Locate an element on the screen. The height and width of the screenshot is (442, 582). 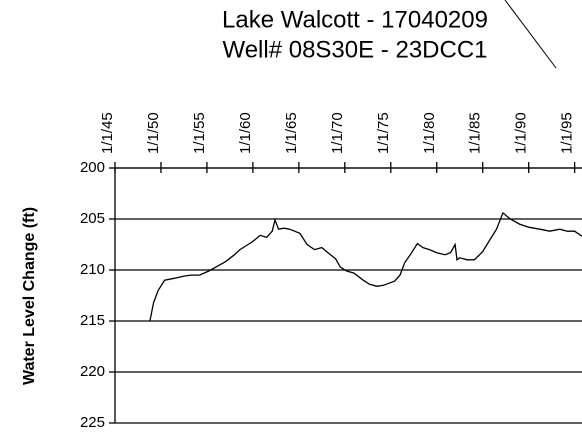
chart-title: Well# 08S30E - 23DCC1 is located at coordinates (354, 49).